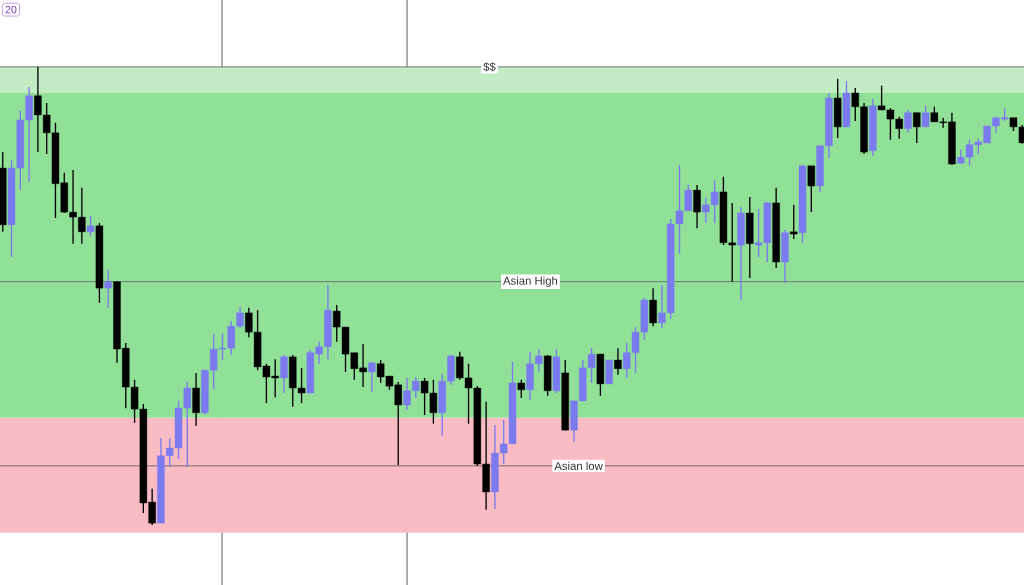 This screenshot has height=585, width=1024. Describe the element at coordinates (11, 9) in the screenshot. I see `text: 20` at that location.